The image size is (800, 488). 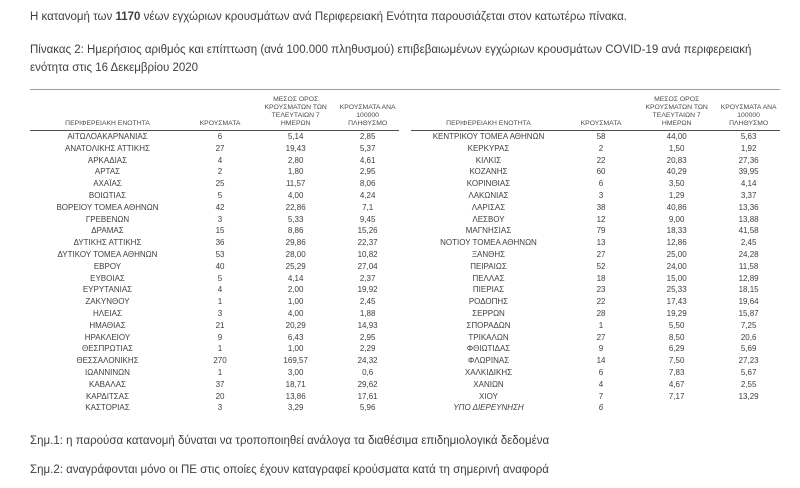 What do you see at coordinates (676, 384) in the screenshot?
I see `avg-7day-cases: 4,67` at bounding box center [676, 384].